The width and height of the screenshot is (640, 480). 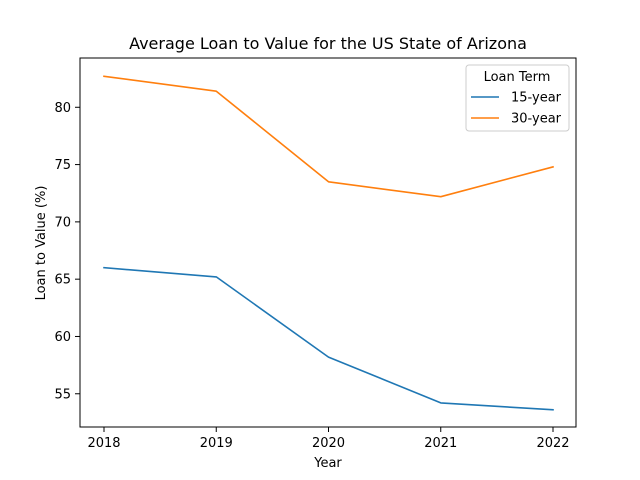 I want to click on y-axis-label: Loan to Value (%), so click(x=41, y=243).